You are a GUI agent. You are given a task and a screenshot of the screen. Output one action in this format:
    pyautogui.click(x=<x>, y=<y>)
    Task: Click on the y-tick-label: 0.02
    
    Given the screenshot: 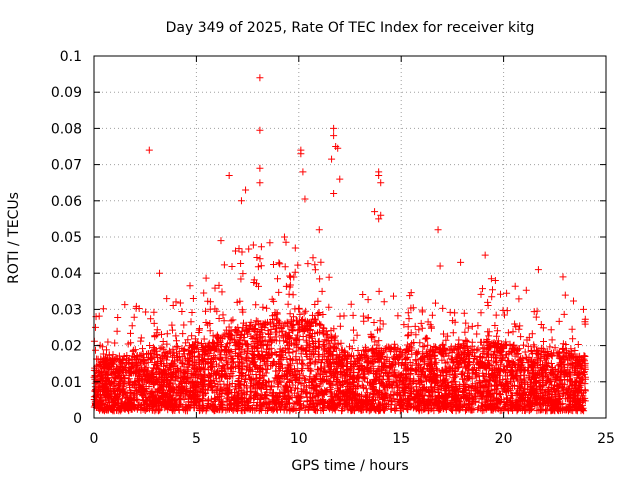 What is the action you would take?
    pyautogui.click(x=66, y=347)
    